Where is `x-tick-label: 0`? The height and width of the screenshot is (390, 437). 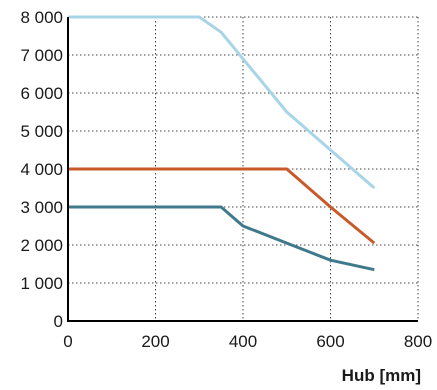 x-tick-label: 0 is located at coordinates (67, 341).